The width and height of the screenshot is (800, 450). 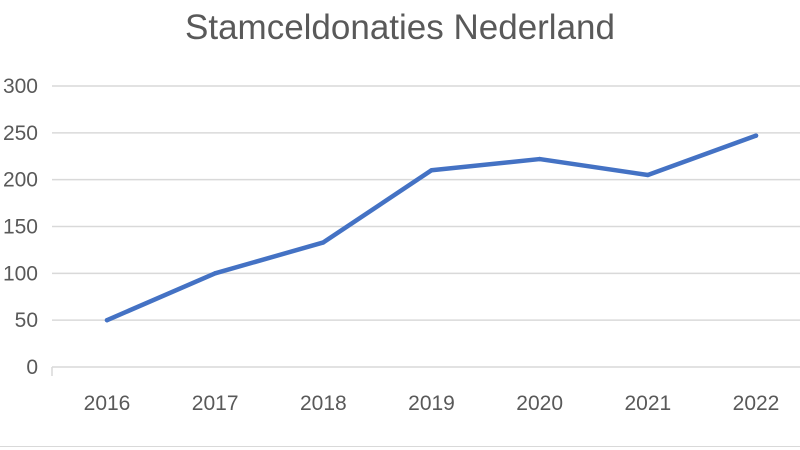 What do you see at coordinates (215, 403) in the screenshot?
I see `x-tick-label: 2017` at bounding box center [215, 403].